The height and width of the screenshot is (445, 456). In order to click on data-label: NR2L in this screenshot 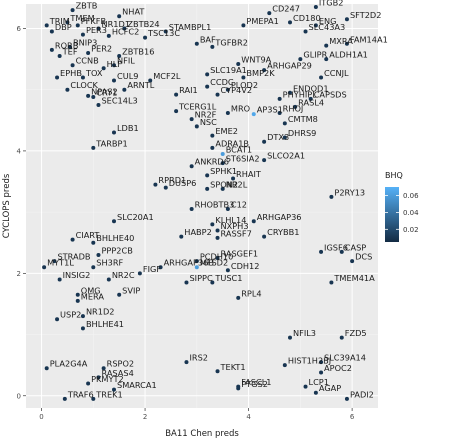, I will do `click(237, 184)`.